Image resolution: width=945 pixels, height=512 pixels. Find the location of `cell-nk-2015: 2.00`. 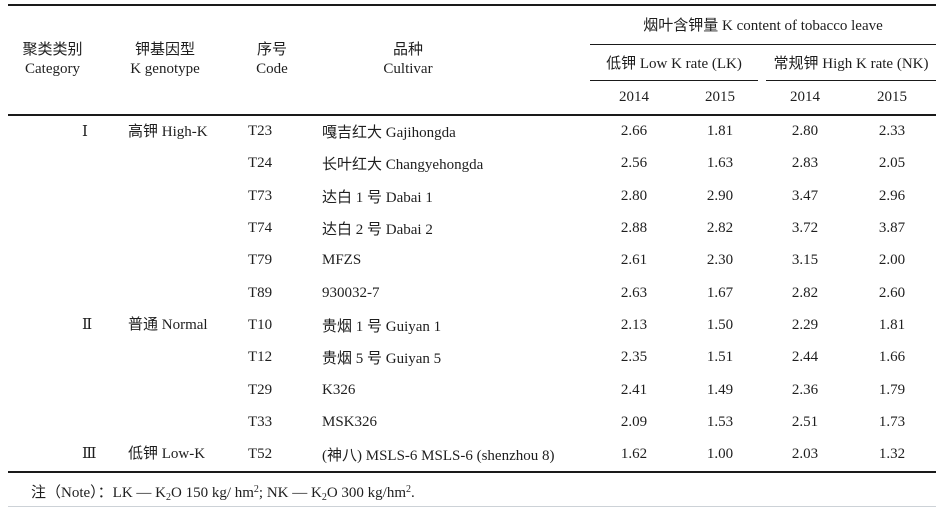

cell-nk-2015: 2.00 is located at coordinates (892, 260).